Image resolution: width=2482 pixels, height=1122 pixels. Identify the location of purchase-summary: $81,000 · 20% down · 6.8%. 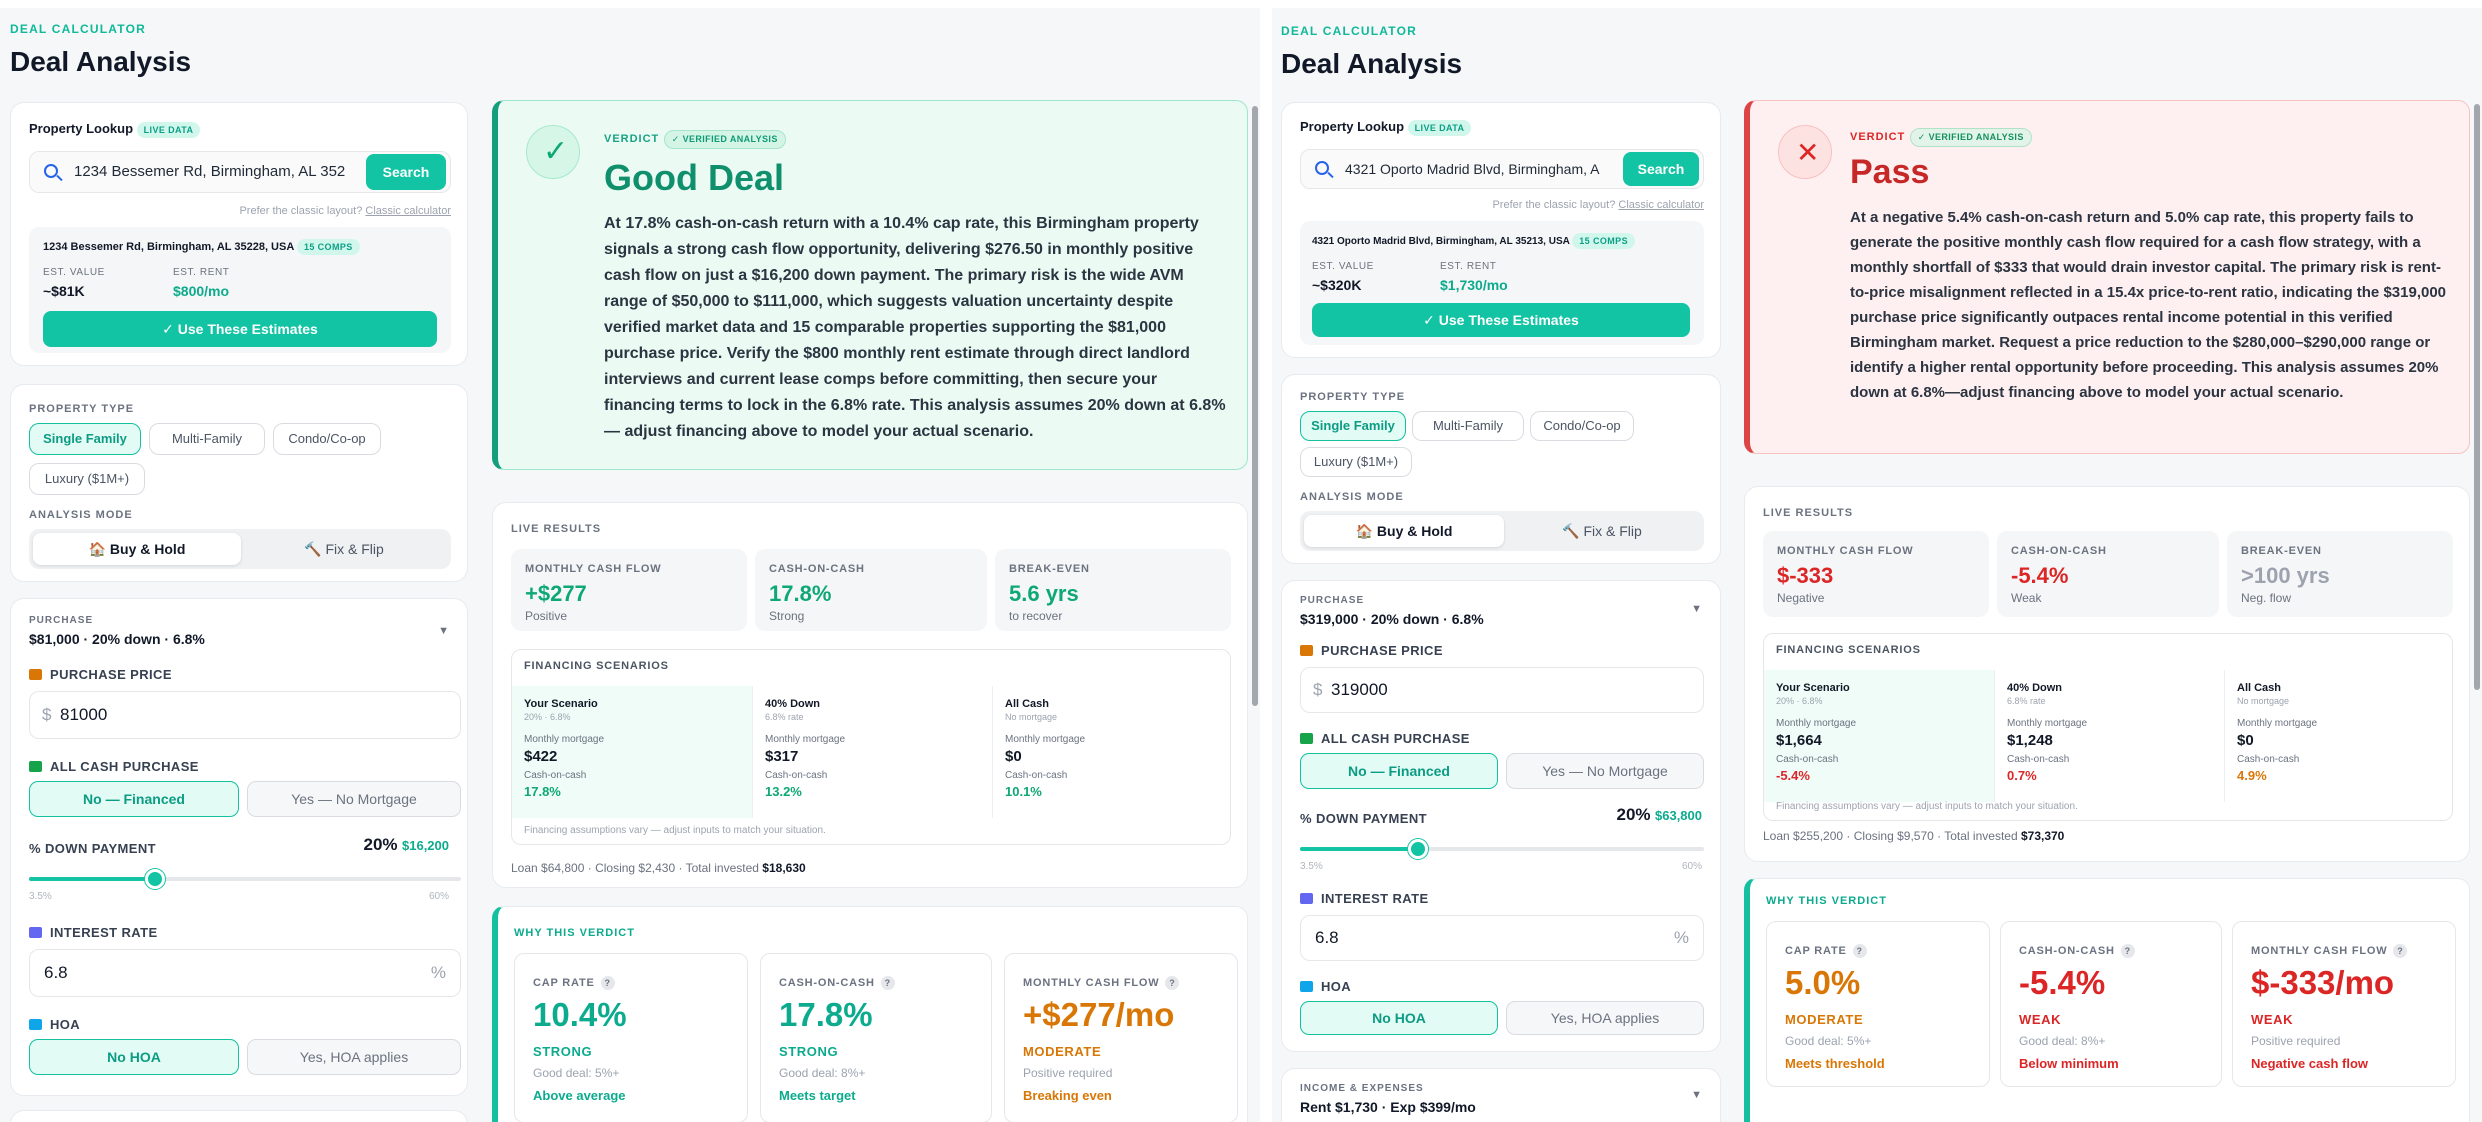
(117, 639).